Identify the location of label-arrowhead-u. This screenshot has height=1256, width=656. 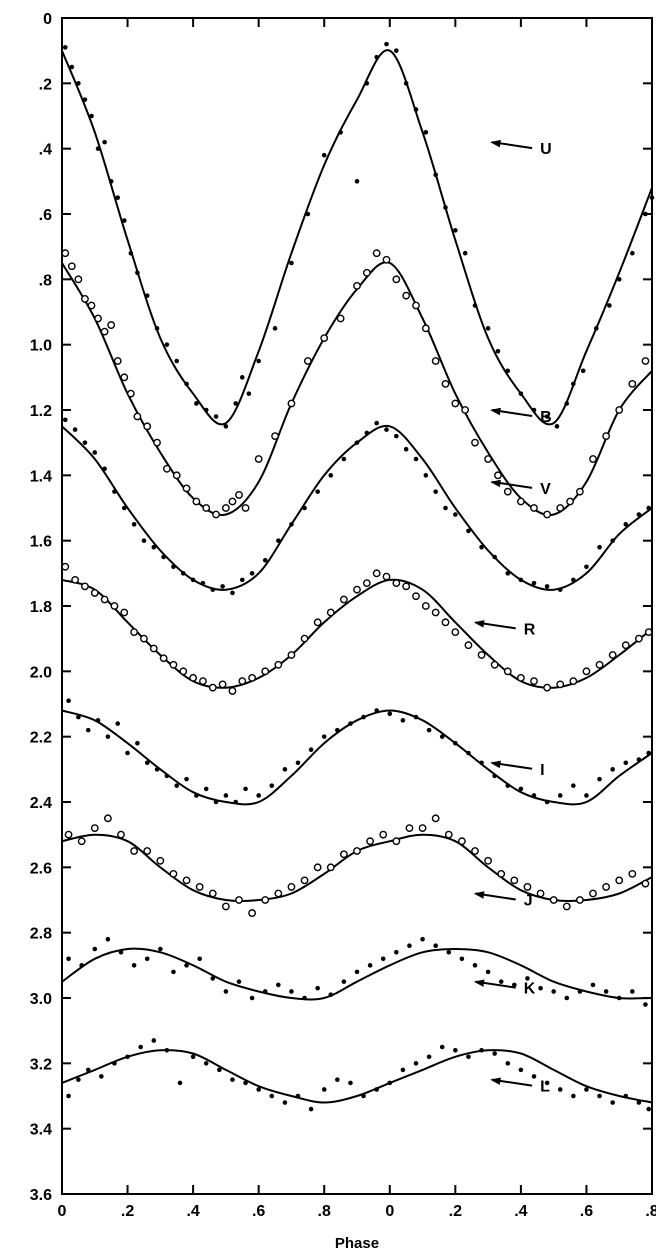
(495, 143).